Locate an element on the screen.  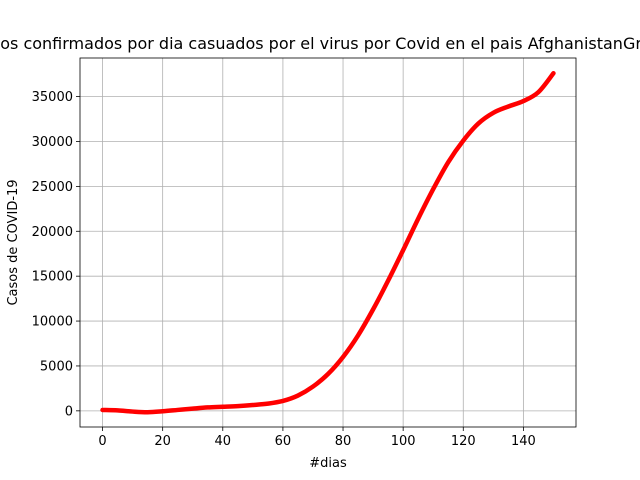
y-tick-label: 0 is located at coordinates (69, 411).